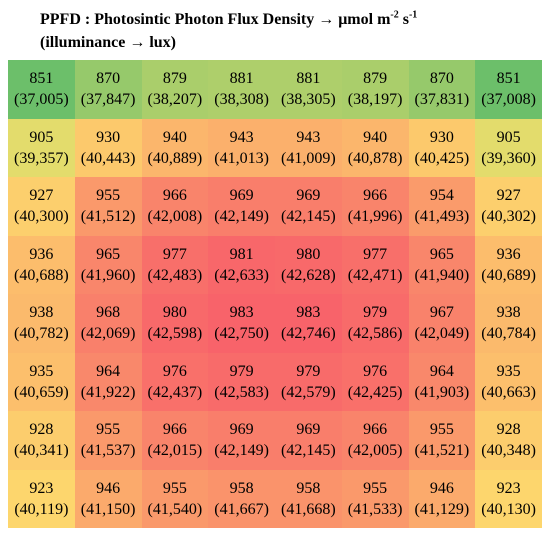  Describe the element at coordinates (308, 158) in the screenshot. I see `lux-value-label: (41,009)` at that location.